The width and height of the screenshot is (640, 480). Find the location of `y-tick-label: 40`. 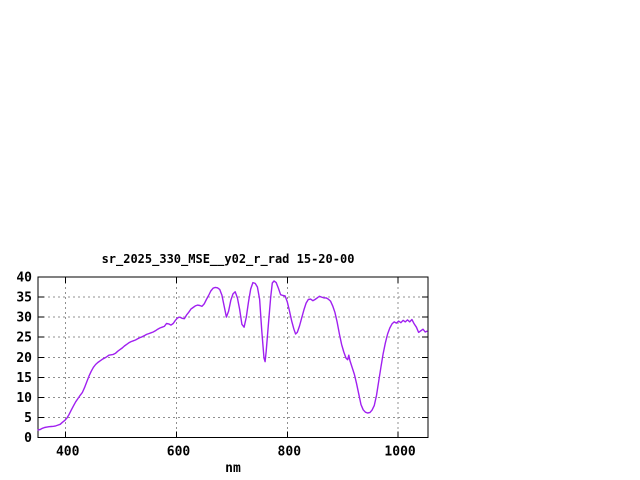

y-tick-label: 40 is located at coordinates (24, 278).